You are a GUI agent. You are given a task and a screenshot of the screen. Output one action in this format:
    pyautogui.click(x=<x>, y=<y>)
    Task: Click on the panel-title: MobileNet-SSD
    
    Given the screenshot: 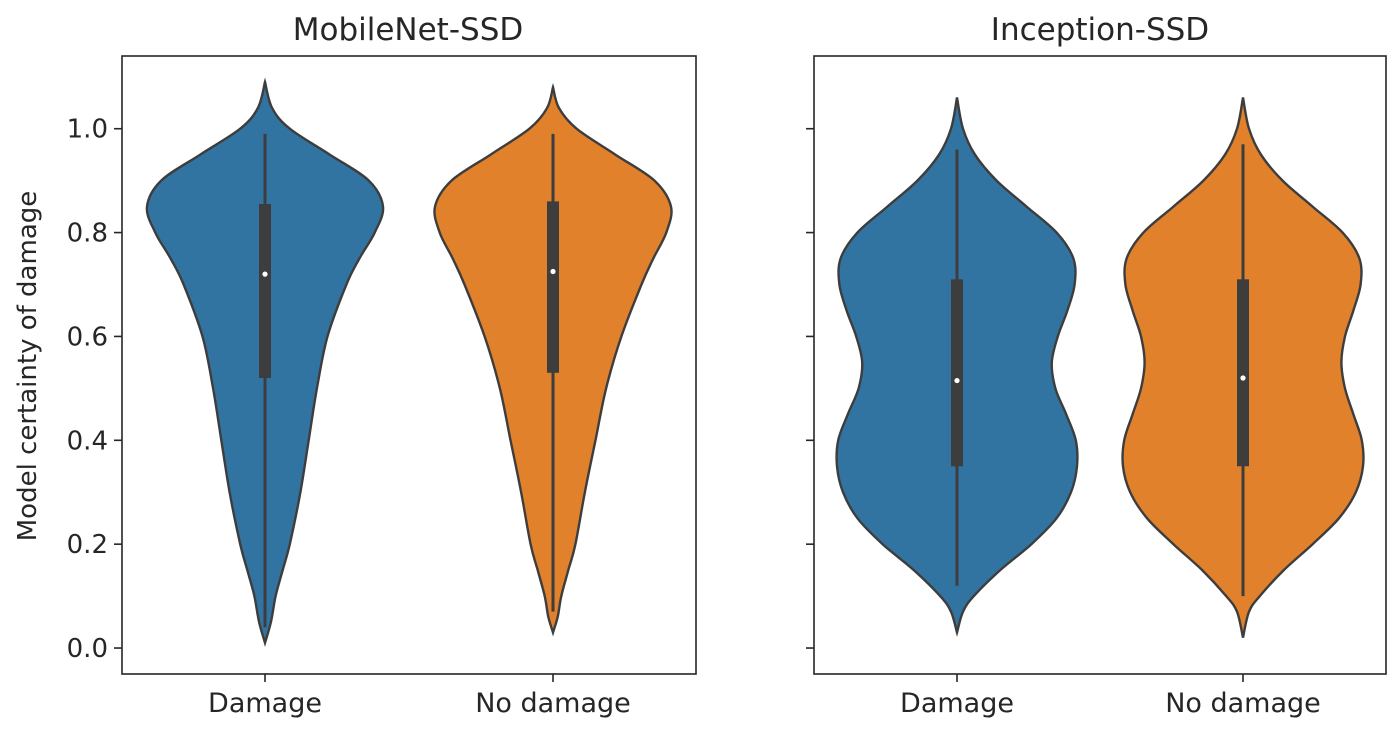 What is the action you would take?
    pyautogui.click(x=408, y=30)
    